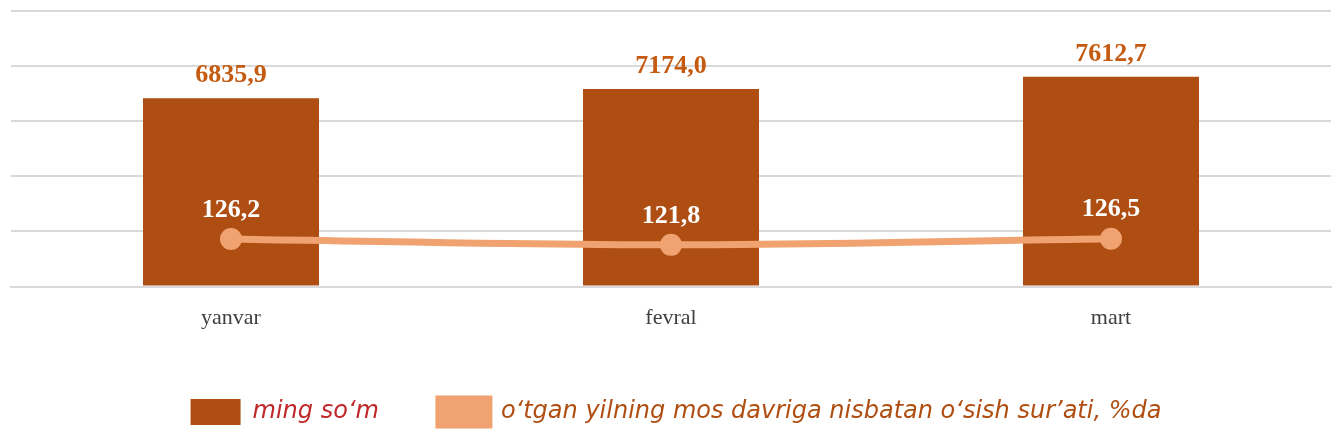 The height and width of the screenshot is (435, 1342). What do you see at coordinates (231, 316) in the screenshot?
I see `x-tick-label: yanvar` at bounding box center [231, 316].